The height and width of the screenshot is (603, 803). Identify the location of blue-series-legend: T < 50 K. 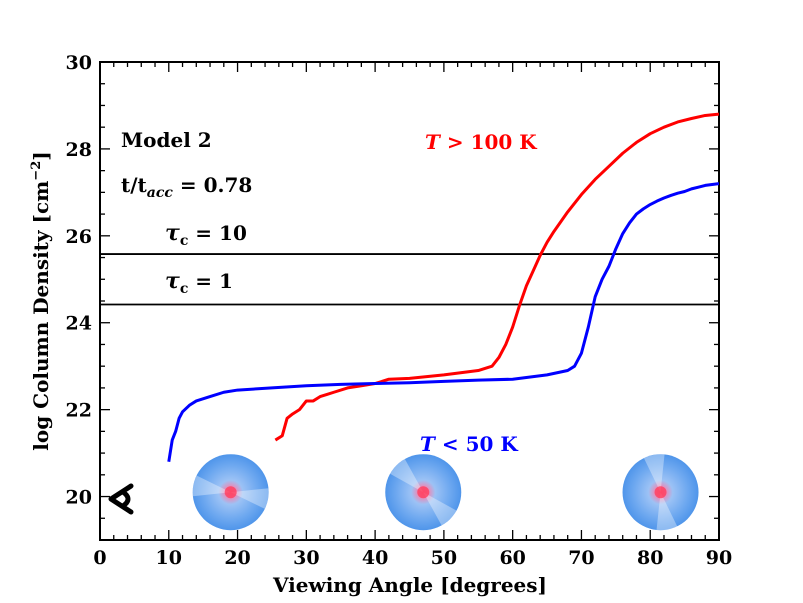
(469, 444).